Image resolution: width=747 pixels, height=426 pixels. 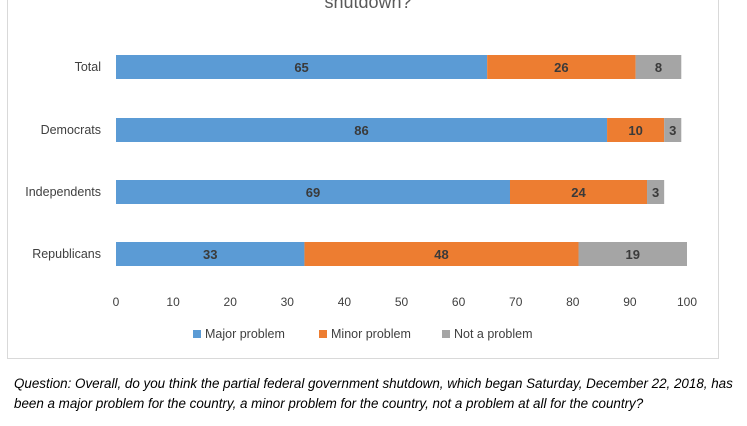 I want to click on data-label: 26, so click(x=561, y=67).